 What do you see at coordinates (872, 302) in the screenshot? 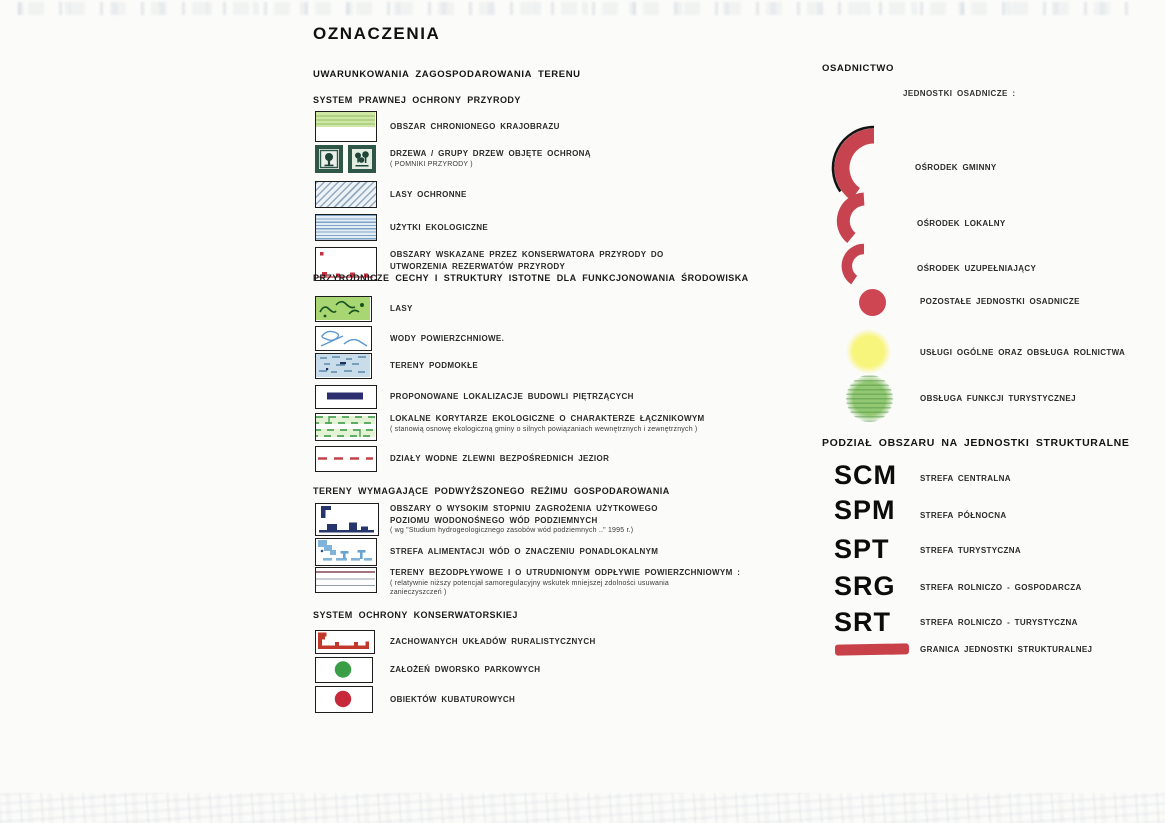
I see `other-settlement-dot-icon` at bounding box center [872, 302].